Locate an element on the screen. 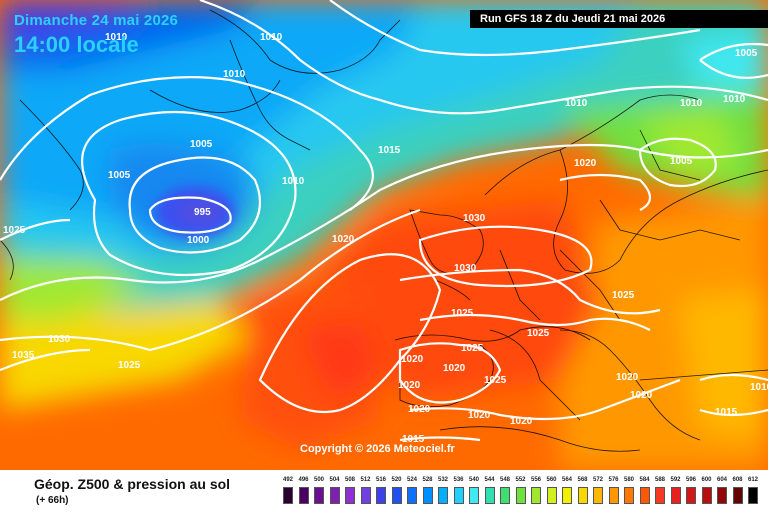 This screenshot has width=768, height=512. map-product-title: Géop. Z500 & pression au sol is located at coordinates (132, 484).